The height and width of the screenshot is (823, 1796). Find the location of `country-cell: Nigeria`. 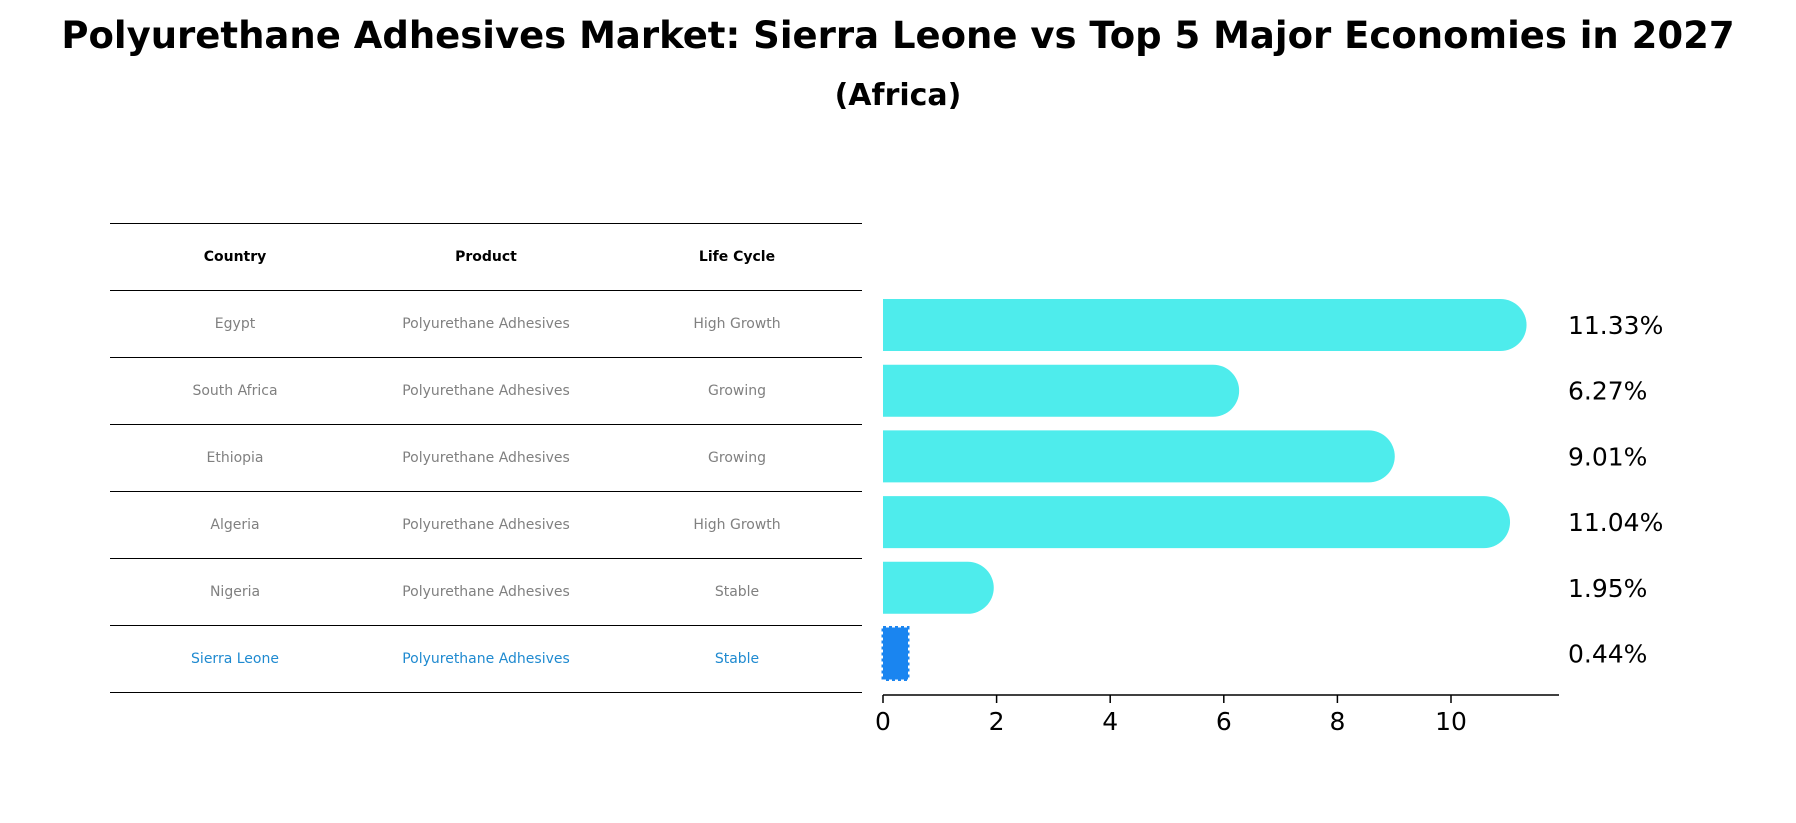

country-cell: Nigeria is located at coordinates (235, 592).